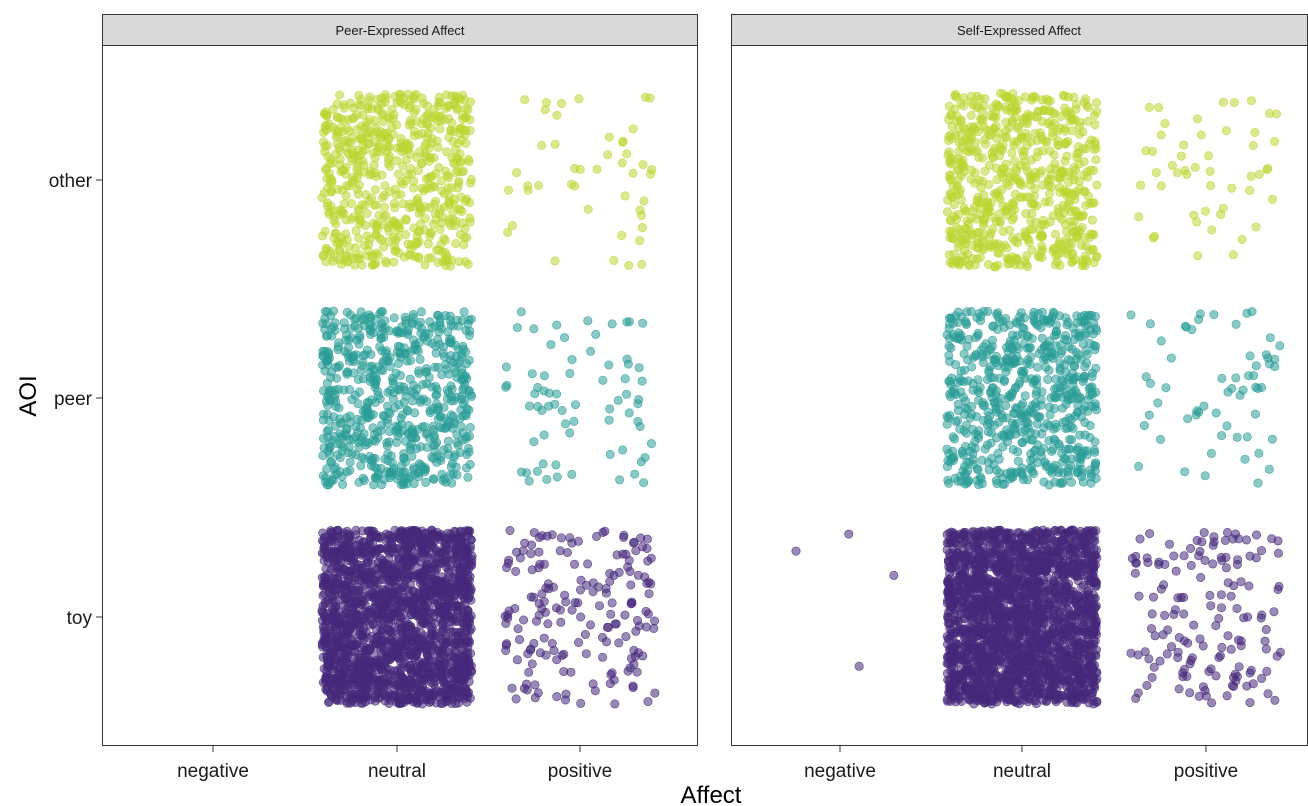 The height and width of the screenshot is (806, 1308). What do you see at coordinates (397, 771) in the screenshot?
I see `x-tick-label-neutral: neutral` at bounding box center [397, 771].